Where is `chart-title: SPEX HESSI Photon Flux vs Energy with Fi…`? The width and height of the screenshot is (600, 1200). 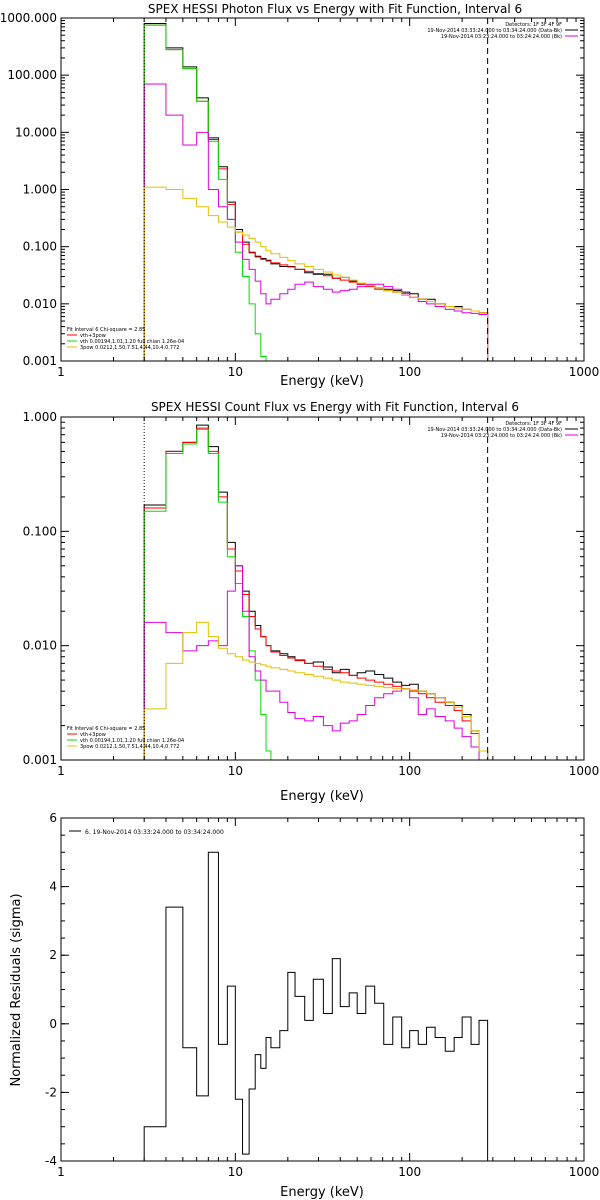 chart-title: SPEX HESSI Photon Flux vs Energy with Fi… is located at coordinates (335, 9).